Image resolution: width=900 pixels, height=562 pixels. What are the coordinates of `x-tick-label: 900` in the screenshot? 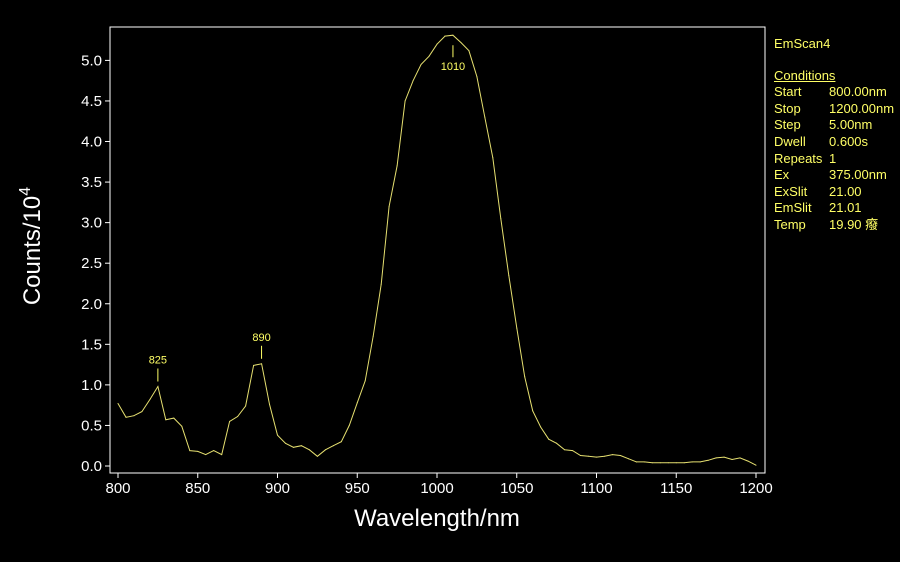 It's located at (277, 488).